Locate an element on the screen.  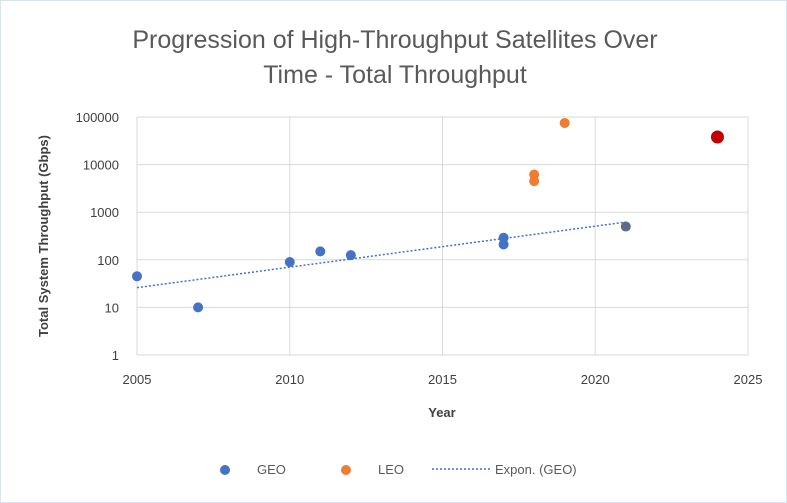
legend-geo-marker is located at coordinates (225, 470).